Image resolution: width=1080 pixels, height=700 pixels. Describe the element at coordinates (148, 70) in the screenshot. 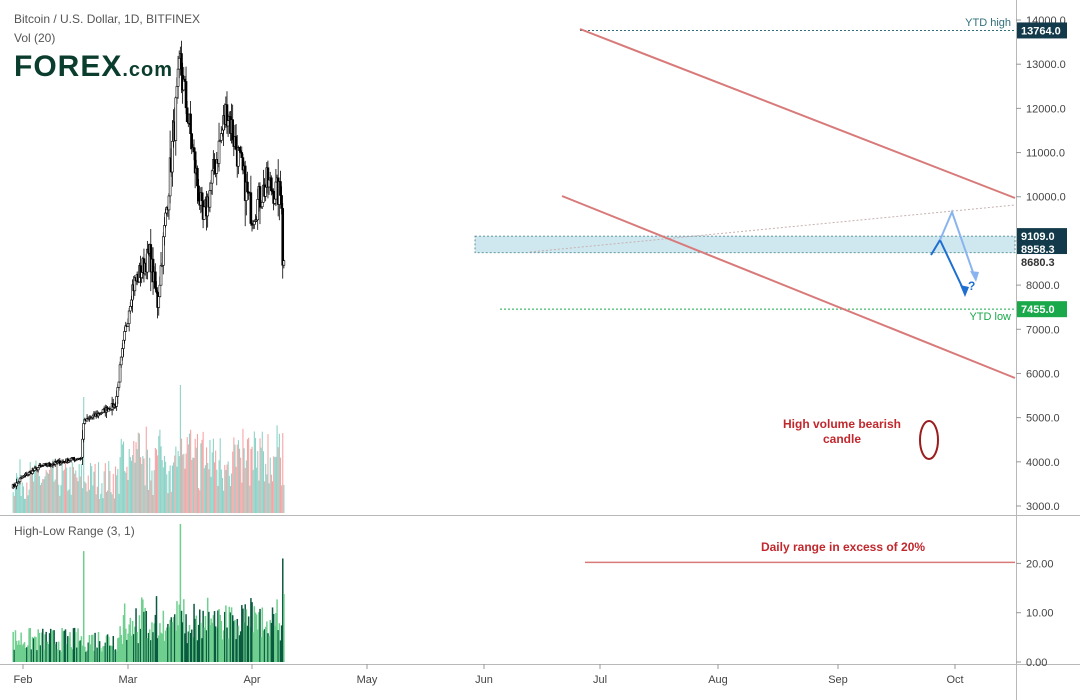

I see `logo-suffix: .com` at that location.